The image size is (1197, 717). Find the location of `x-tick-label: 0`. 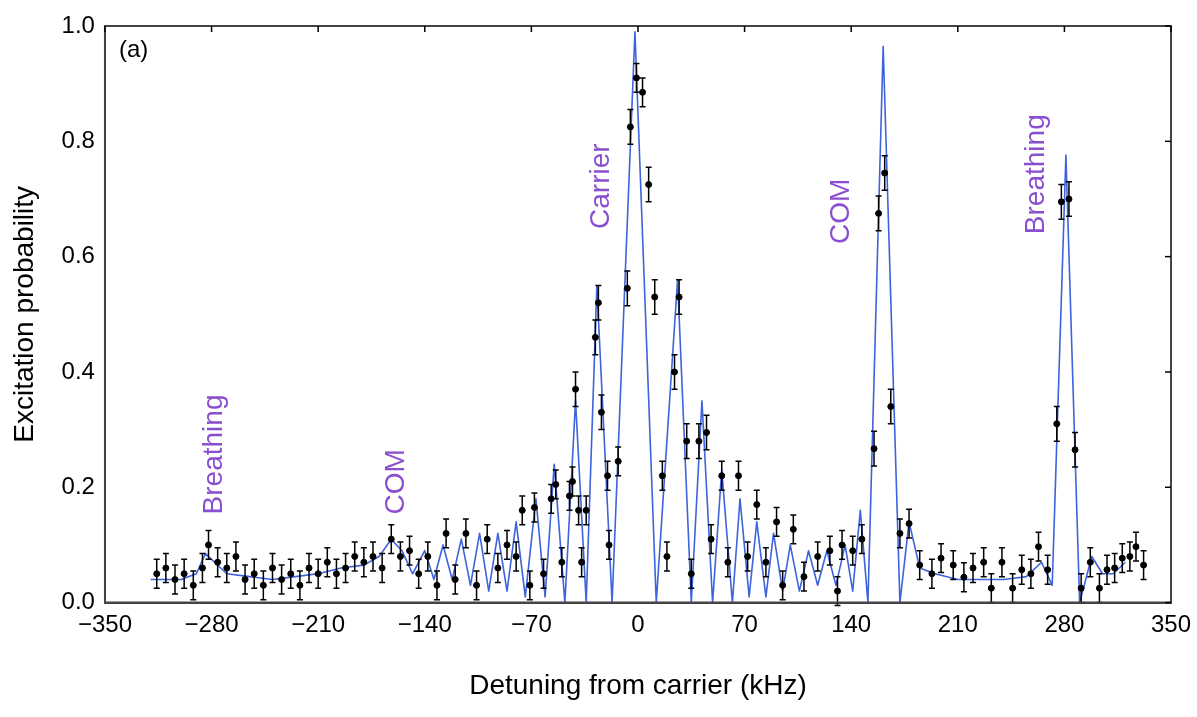

x-tick-label: 0 is located at coordinates (638, 623).